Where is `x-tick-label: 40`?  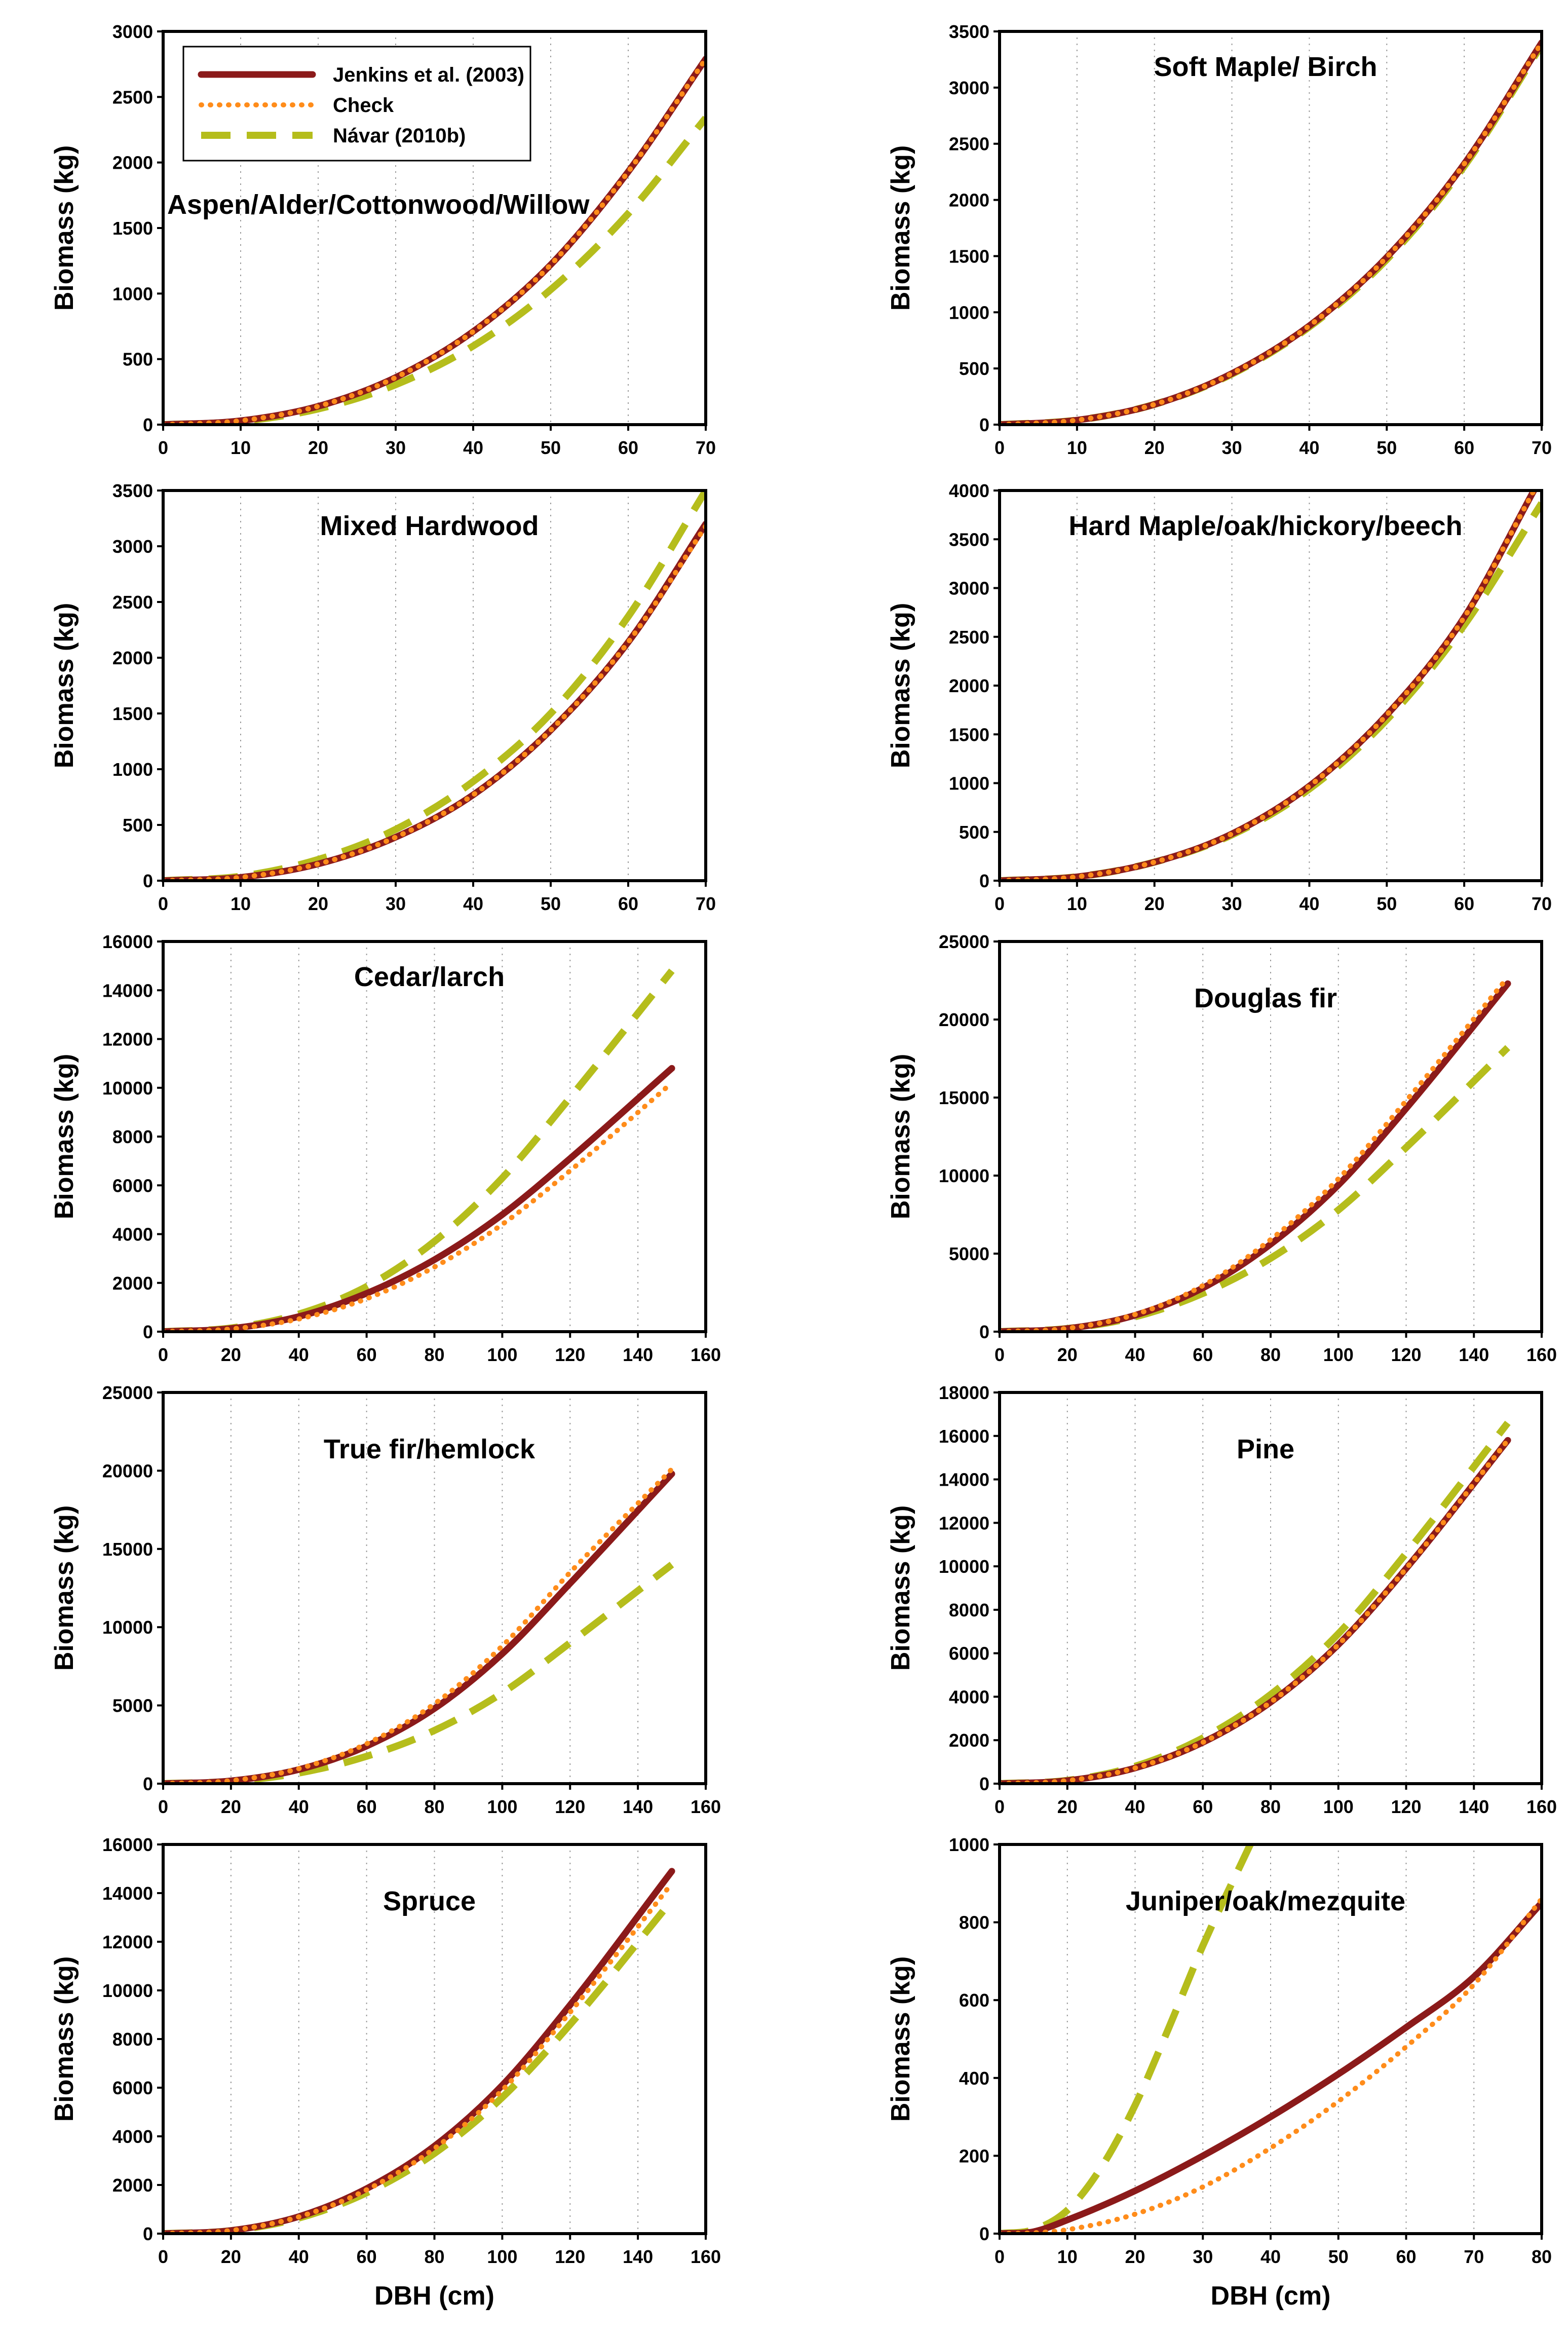 x-tick-label: 40 is located at coordinates (299, 1807).